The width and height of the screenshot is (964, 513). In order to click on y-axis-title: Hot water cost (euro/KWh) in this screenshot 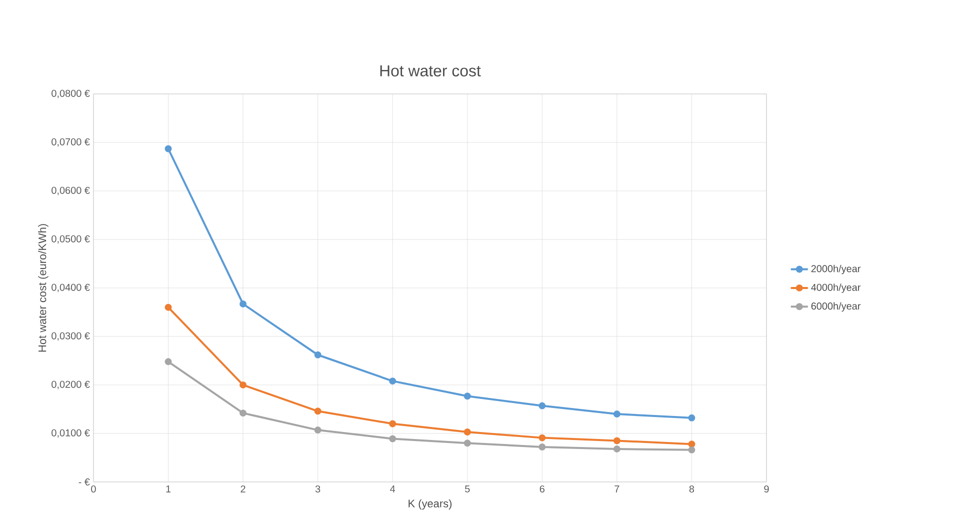, I will do `click(43, 288)`.